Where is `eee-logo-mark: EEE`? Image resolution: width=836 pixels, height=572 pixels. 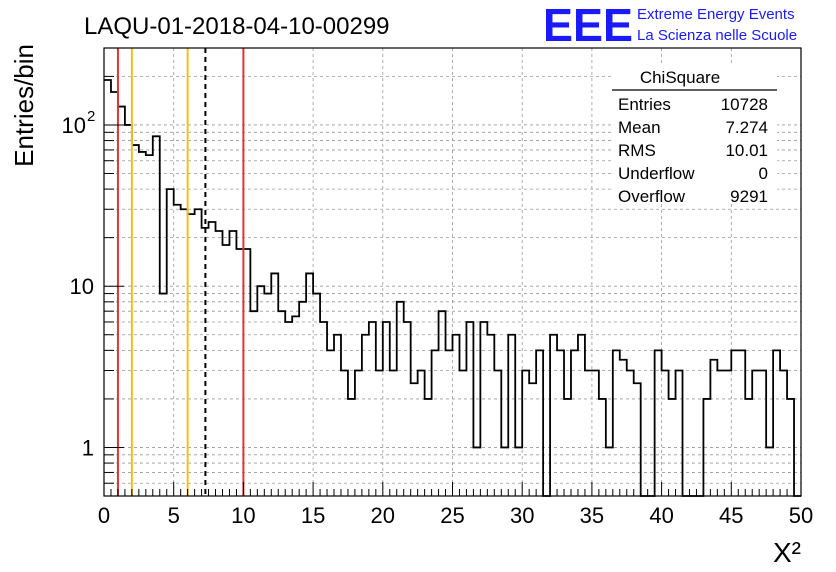
eee-logo-mark: EEE is located at coordinates (588, 25).